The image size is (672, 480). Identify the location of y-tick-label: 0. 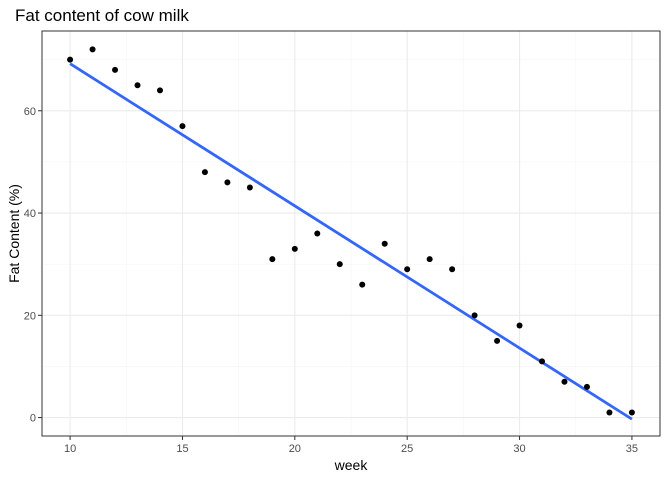
(33, 419).